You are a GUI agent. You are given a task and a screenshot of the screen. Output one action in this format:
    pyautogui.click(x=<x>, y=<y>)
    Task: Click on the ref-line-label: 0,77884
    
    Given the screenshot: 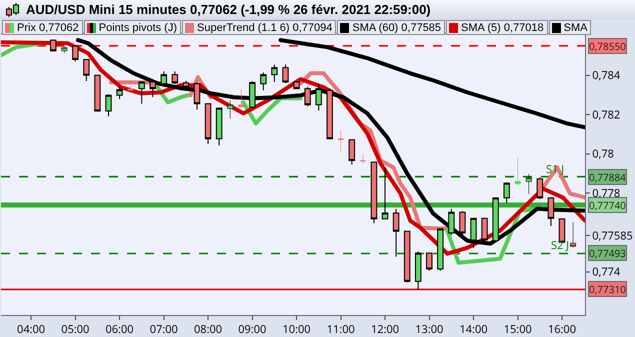 What is the action you would take?
    pyautogui.click(x=607, y=177)
    